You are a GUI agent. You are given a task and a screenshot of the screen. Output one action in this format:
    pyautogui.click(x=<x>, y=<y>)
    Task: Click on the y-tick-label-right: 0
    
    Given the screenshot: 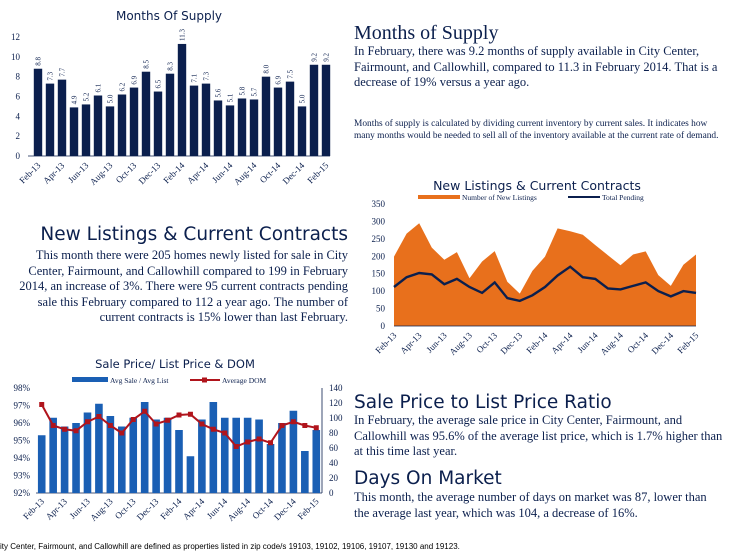 What is the action you would take?
    pyautogui.click(x=331, y=493)
    